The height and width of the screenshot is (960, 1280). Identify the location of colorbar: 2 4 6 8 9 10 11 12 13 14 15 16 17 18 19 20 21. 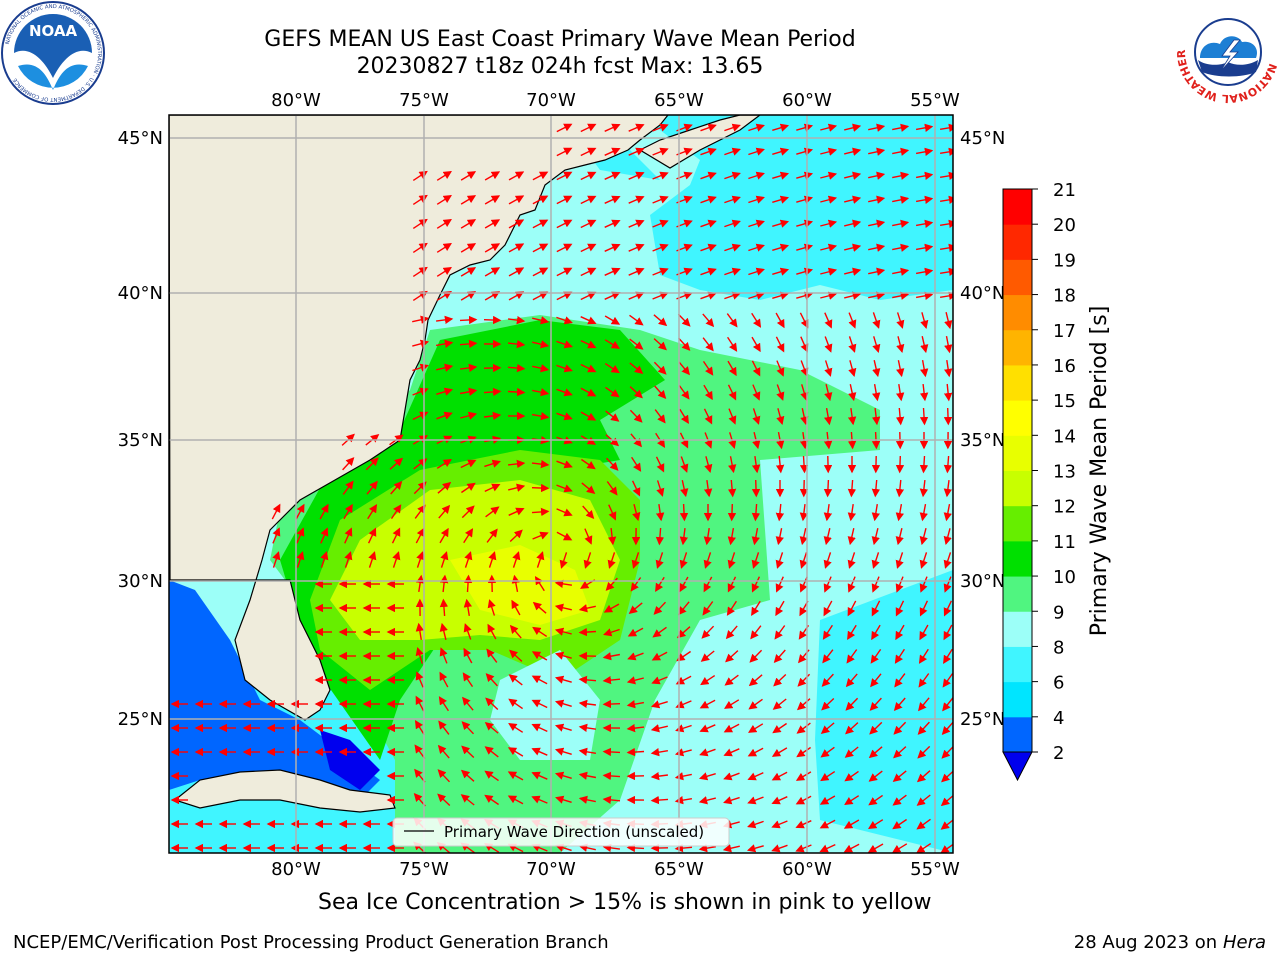
(1039, 481).